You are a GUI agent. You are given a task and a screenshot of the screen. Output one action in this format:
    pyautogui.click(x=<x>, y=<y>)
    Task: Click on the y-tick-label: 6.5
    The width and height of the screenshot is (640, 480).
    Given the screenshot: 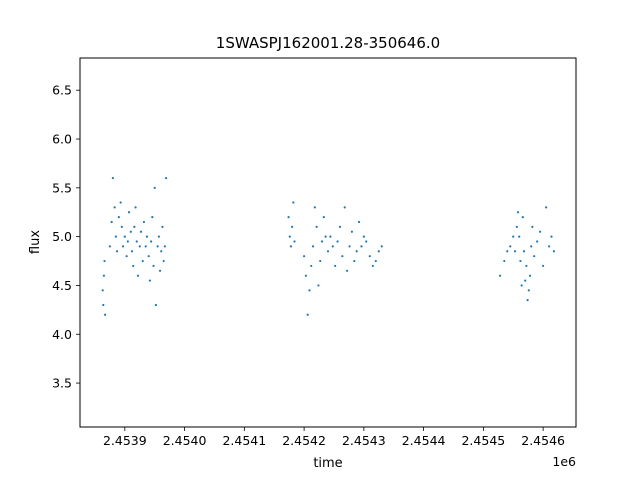 What is the action you would take?
    pyautogui.click(x=62, y=90)
    